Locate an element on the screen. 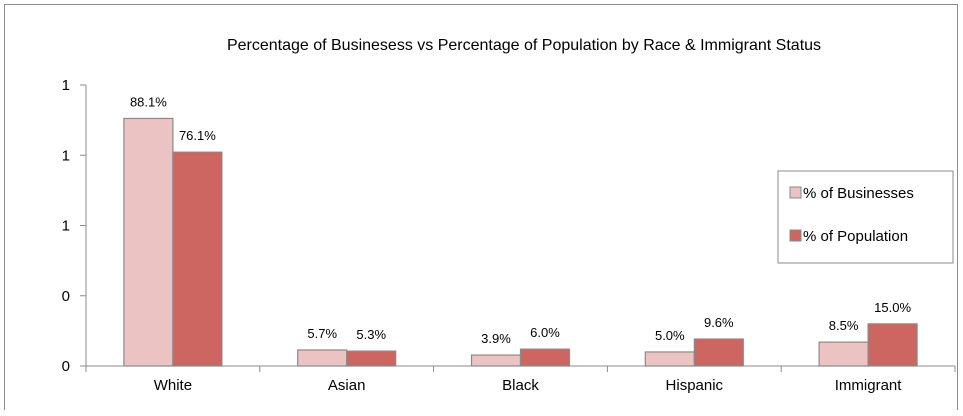 This screenshot has width=963, height=416. data-label: 6.0% is located at coordinates (545, 332).